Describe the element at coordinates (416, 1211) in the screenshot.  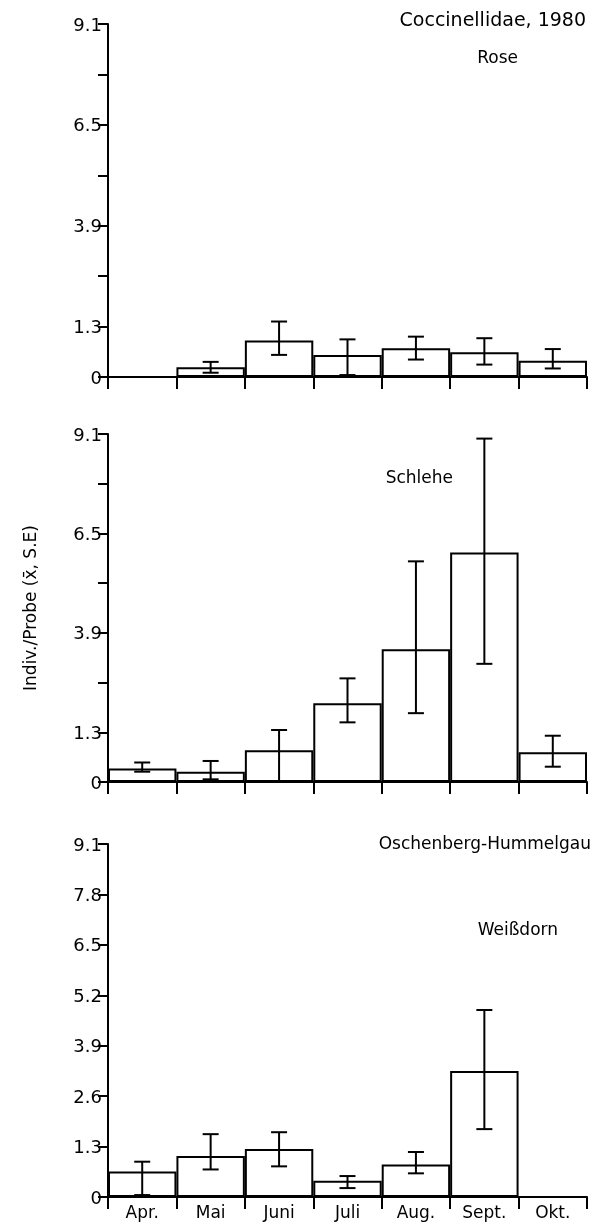
I see `x-tick-label: Aug.` at that location.